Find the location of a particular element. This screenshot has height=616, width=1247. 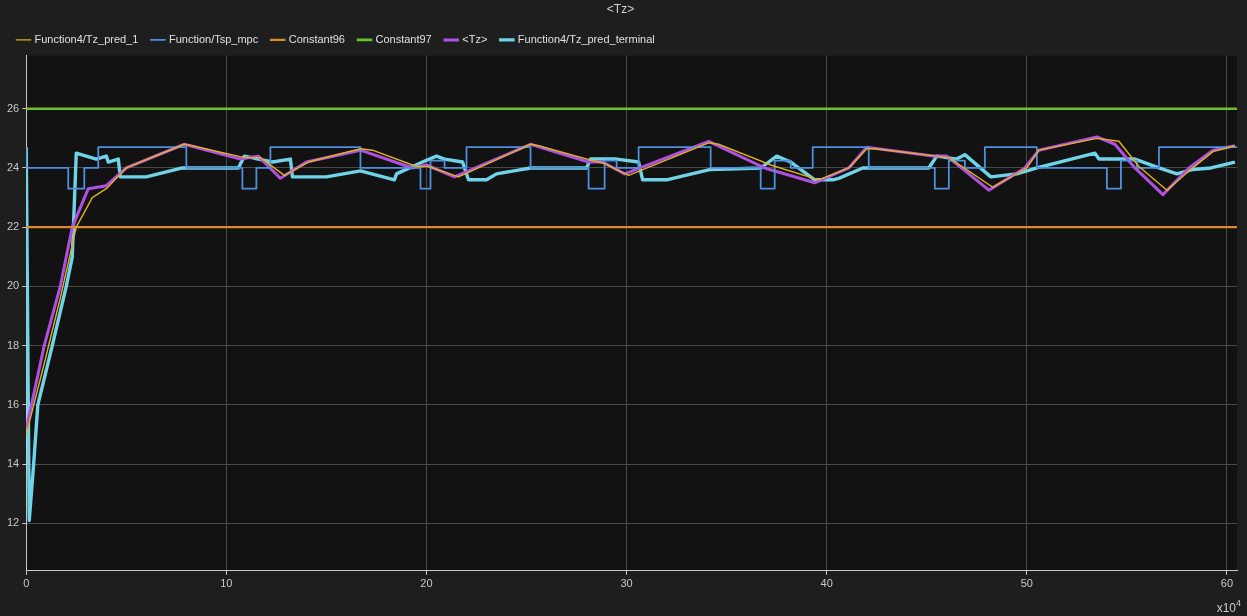

y-tick-label: 16 is located at coordinates (13, 403).